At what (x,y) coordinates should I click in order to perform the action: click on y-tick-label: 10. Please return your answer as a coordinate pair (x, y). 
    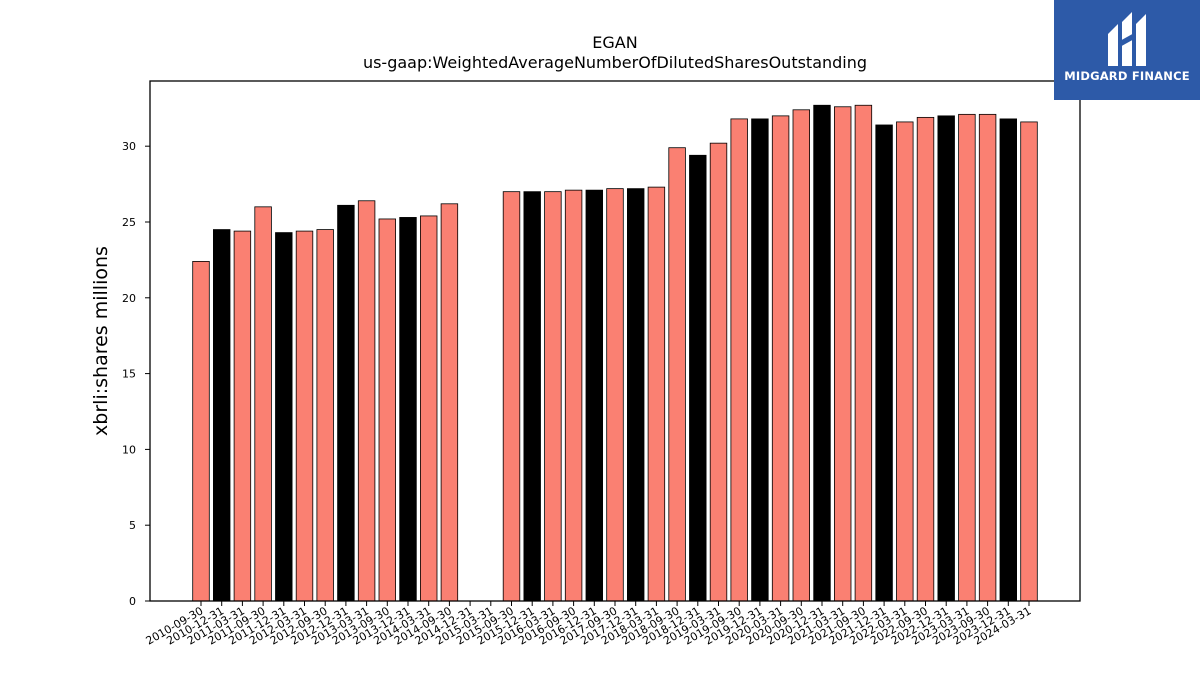
    Looking at the image, I should click on (129, 449).